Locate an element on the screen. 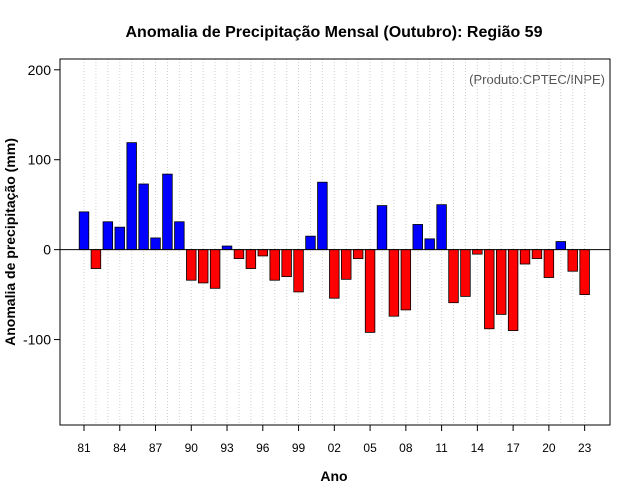 The image size is (640, 500). x-tick-label: 11 is located at coordinates (441, 448).